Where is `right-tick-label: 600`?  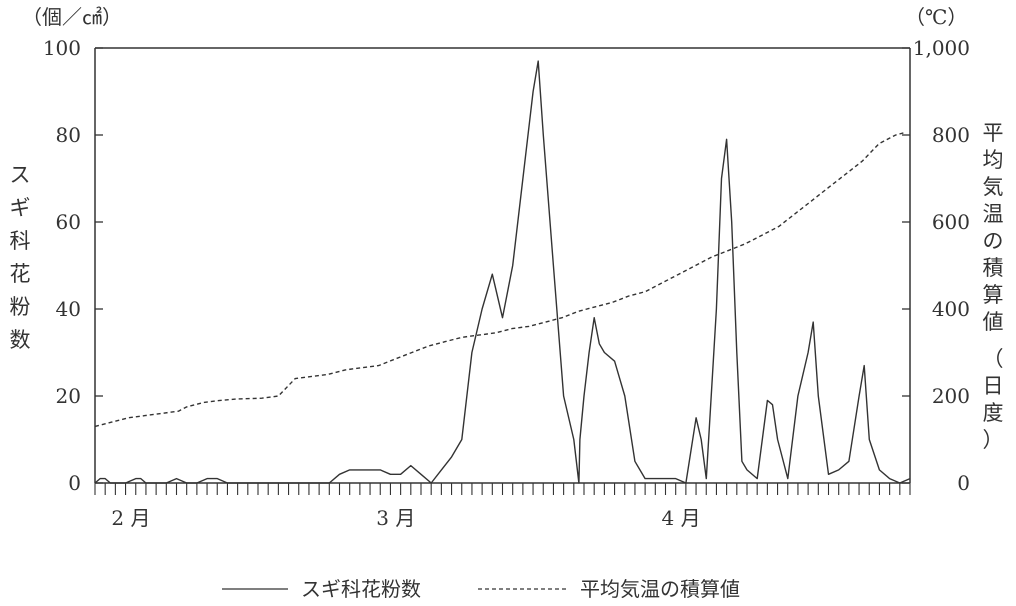 right-tick-label: 600 is located at coordinates (951, 222).